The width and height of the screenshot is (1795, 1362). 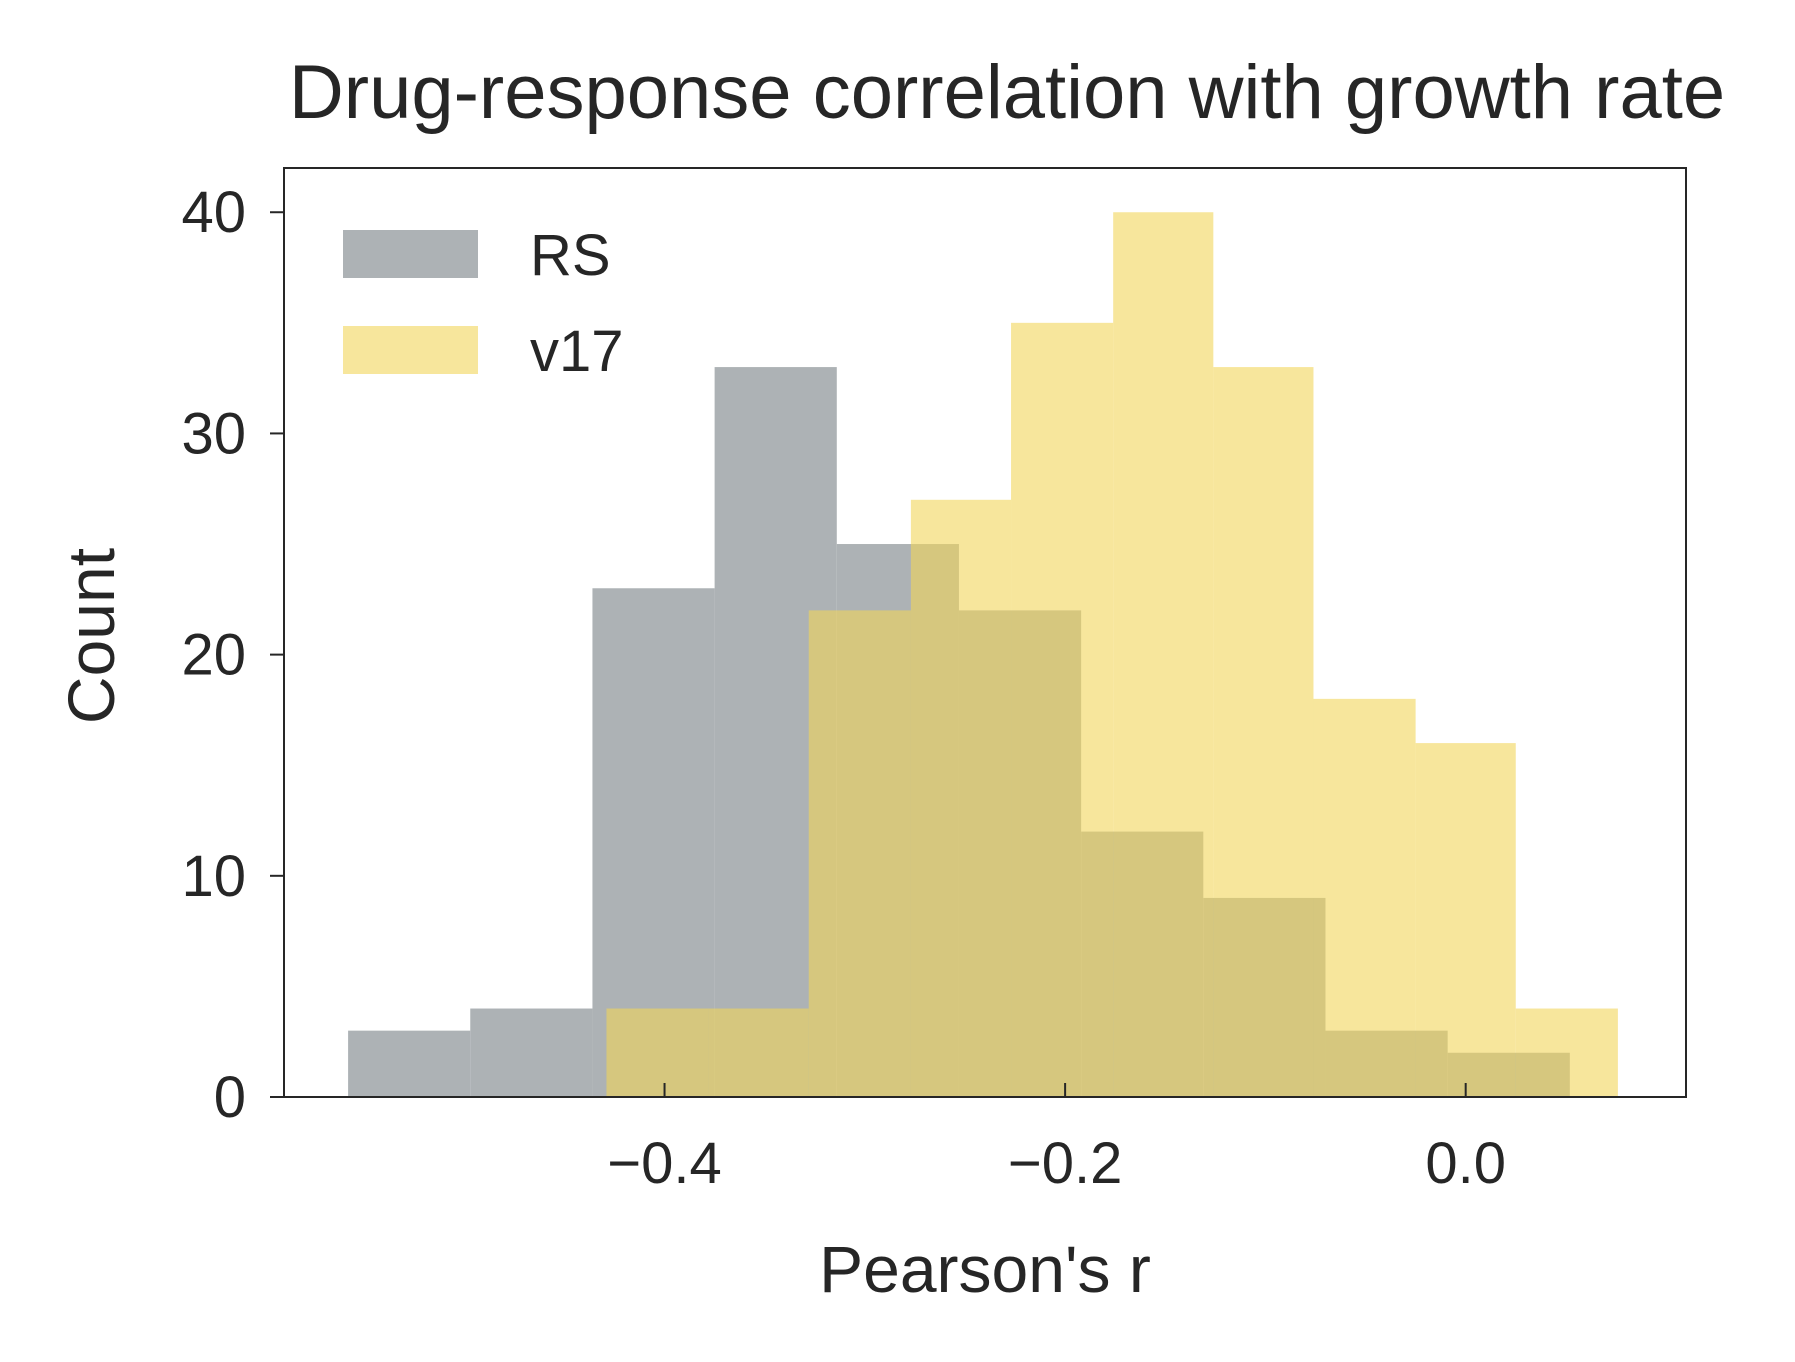 I want to click on y-tick-label: 0, so click(x=230, y=1097).